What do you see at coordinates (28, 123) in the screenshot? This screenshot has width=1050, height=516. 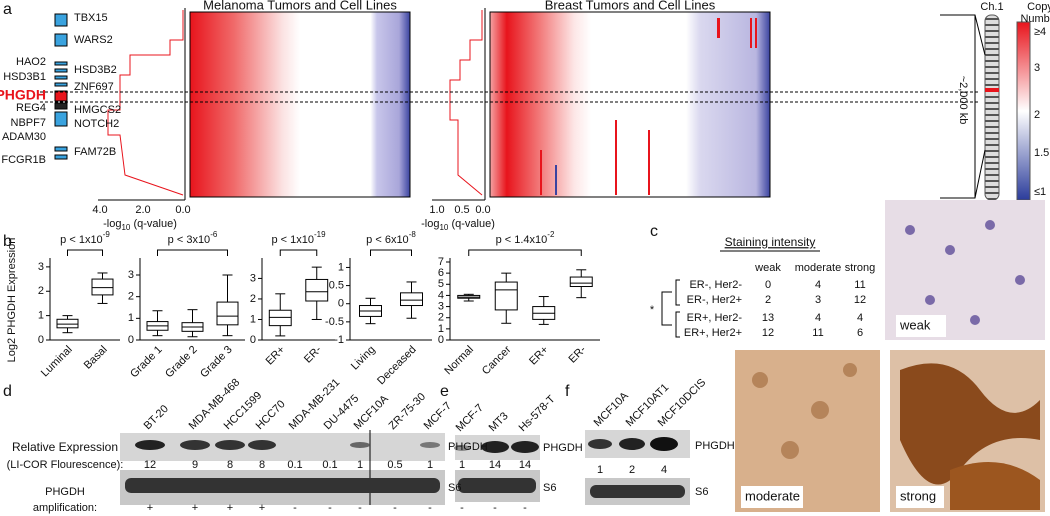 I see `gene-label: NBPF7` at bounding box center [28, 123].